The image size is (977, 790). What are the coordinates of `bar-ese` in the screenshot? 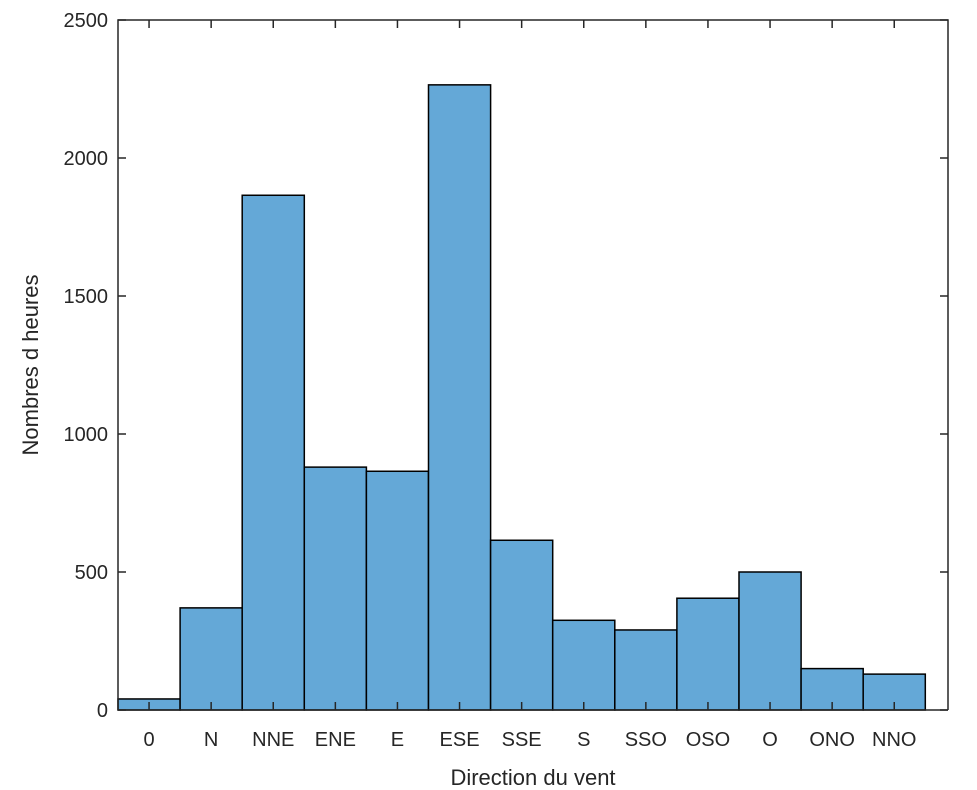 It's located at (459, 397).